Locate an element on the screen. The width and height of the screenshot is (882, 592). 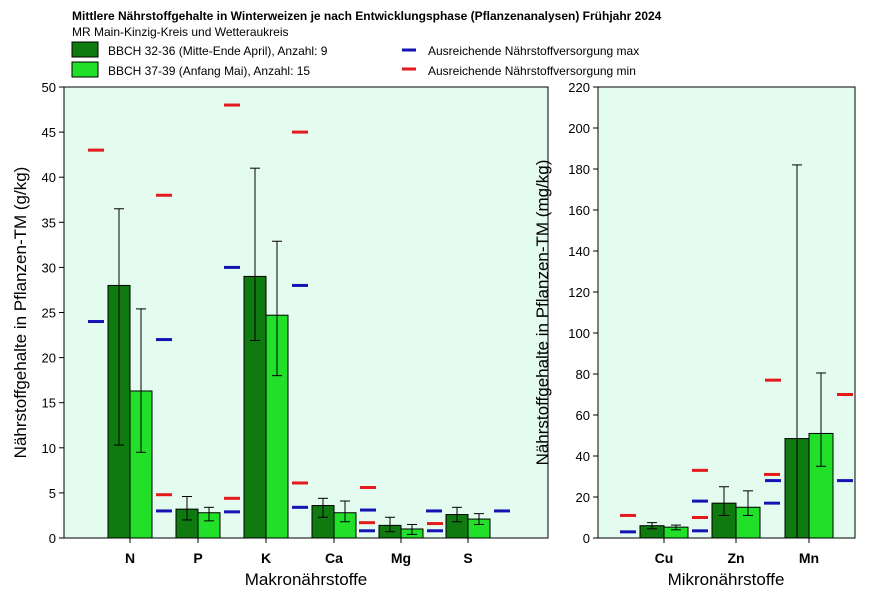
legend-swatch-series2 is located at coordinates (85, 69).